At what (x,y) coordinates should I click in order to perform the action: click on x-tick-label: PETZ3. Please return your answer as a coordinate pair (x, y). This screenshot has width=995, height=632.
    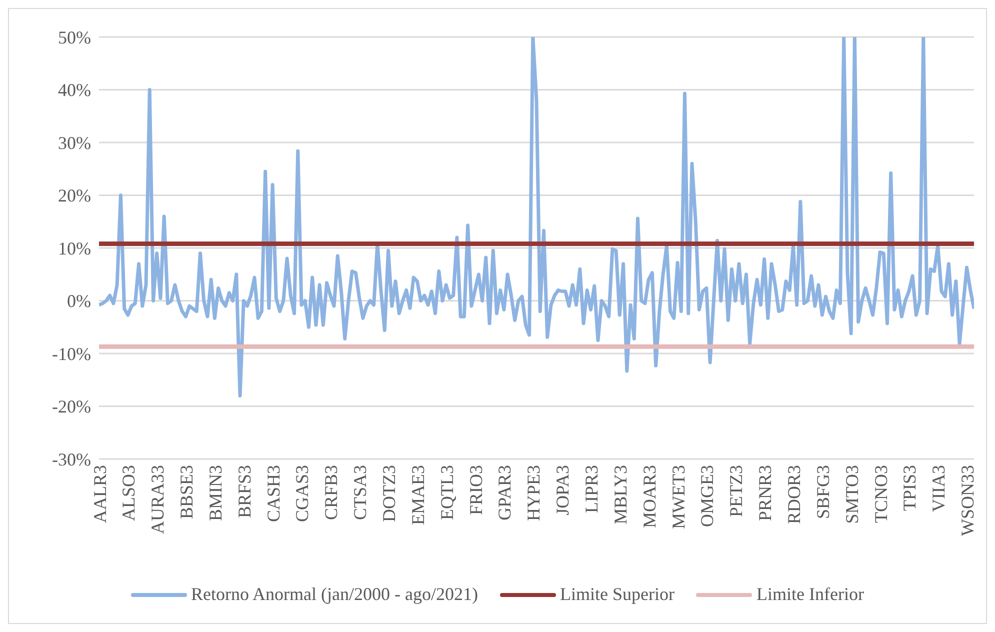
    Looking at the image, I should click on (736, 491).